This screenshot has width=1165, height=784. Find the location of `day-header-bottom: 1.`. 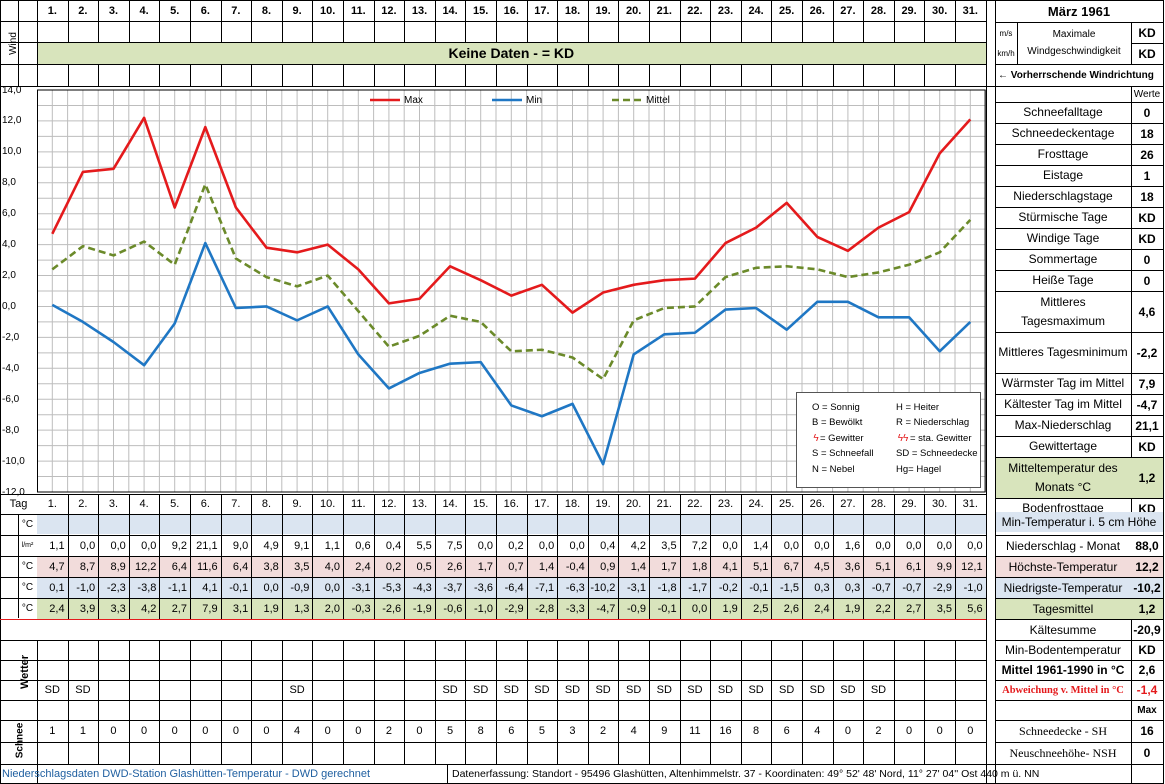

day-header-bottom: 1. is located at coordinates (52, 504).